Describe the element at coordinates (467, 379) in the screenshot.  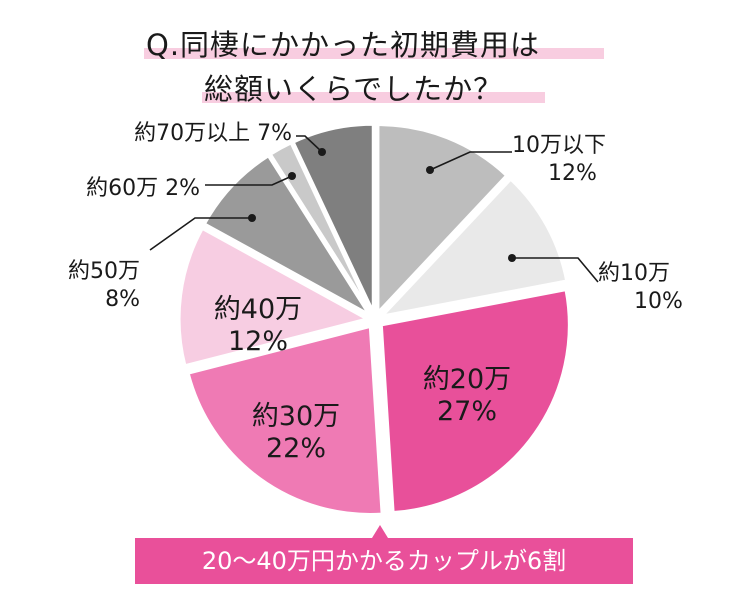
I see `slice-label: 約20万` at that location.